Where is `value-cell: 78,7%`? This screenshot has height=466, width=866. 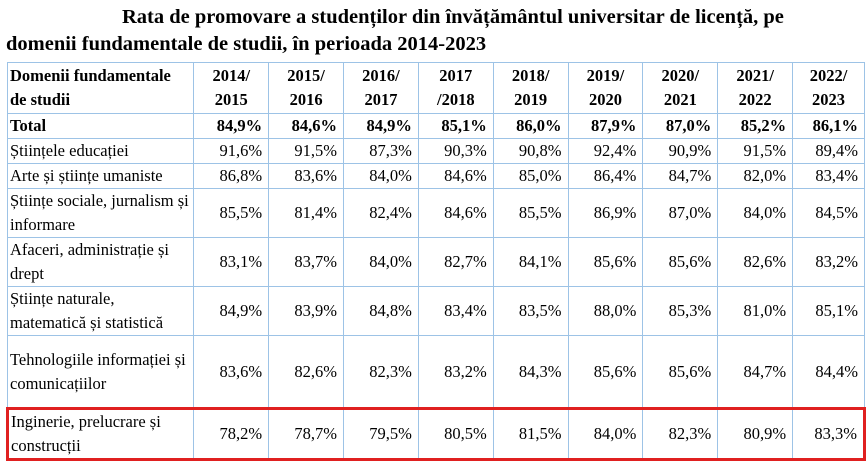
value-cell: 78,7% is located at coordinates (306, 434).